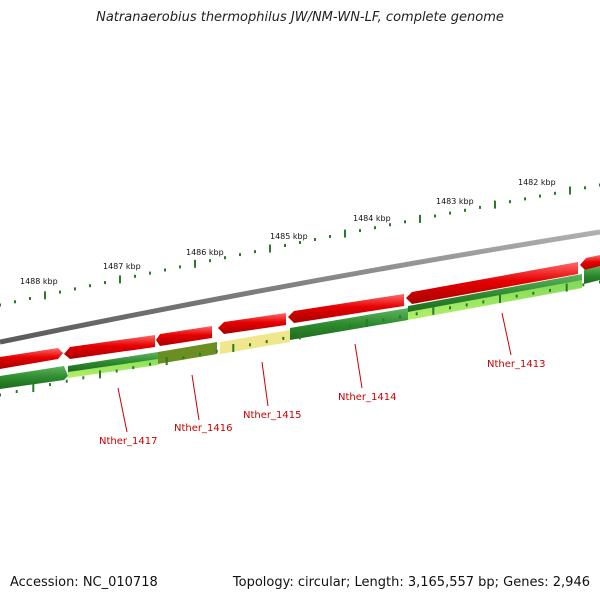 Image resolution: width=600 pixels, height=600 pixels. What do you see at coordinates (516, 364) in the screenshot?
I see `gene-label: Nther_1413` at bounding box center [516, 364].